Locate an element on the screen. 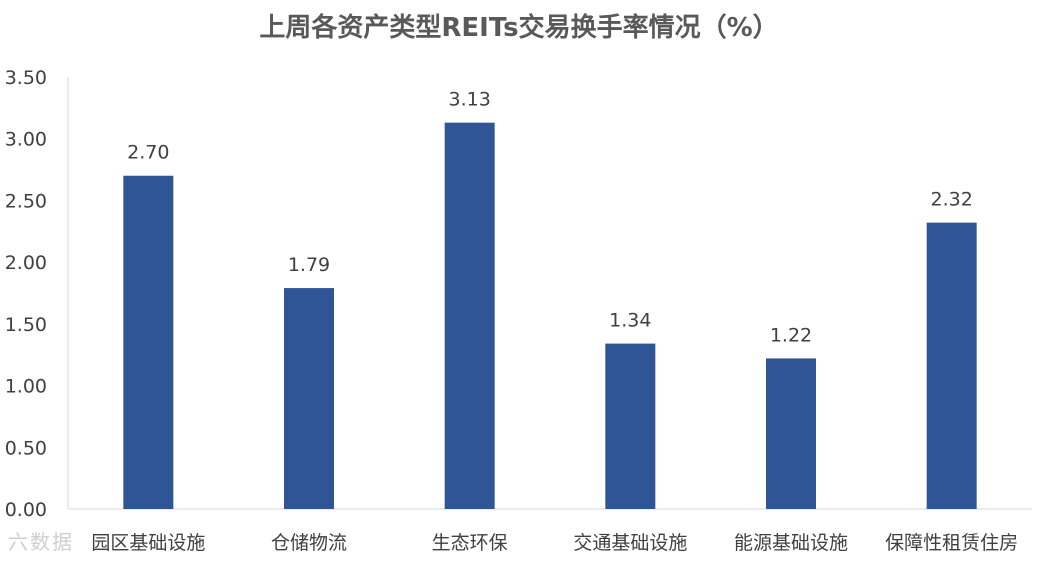  data-label-6: 2.32 is located at coordinates (952, 200).